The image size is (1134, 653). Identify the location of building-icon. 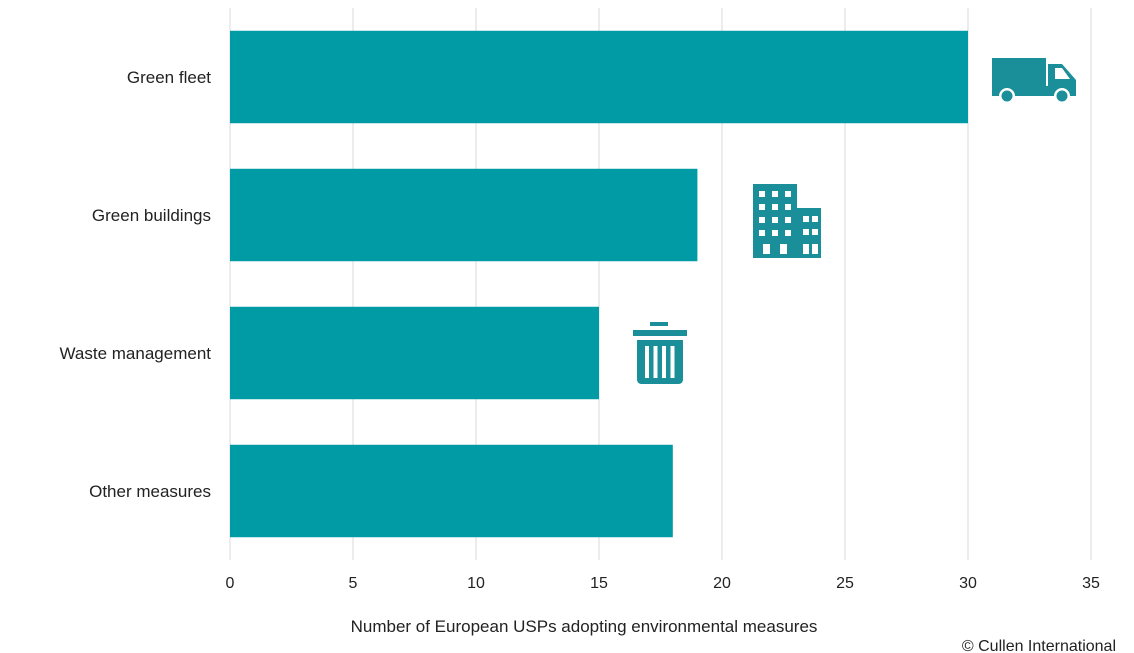
(787, 221).